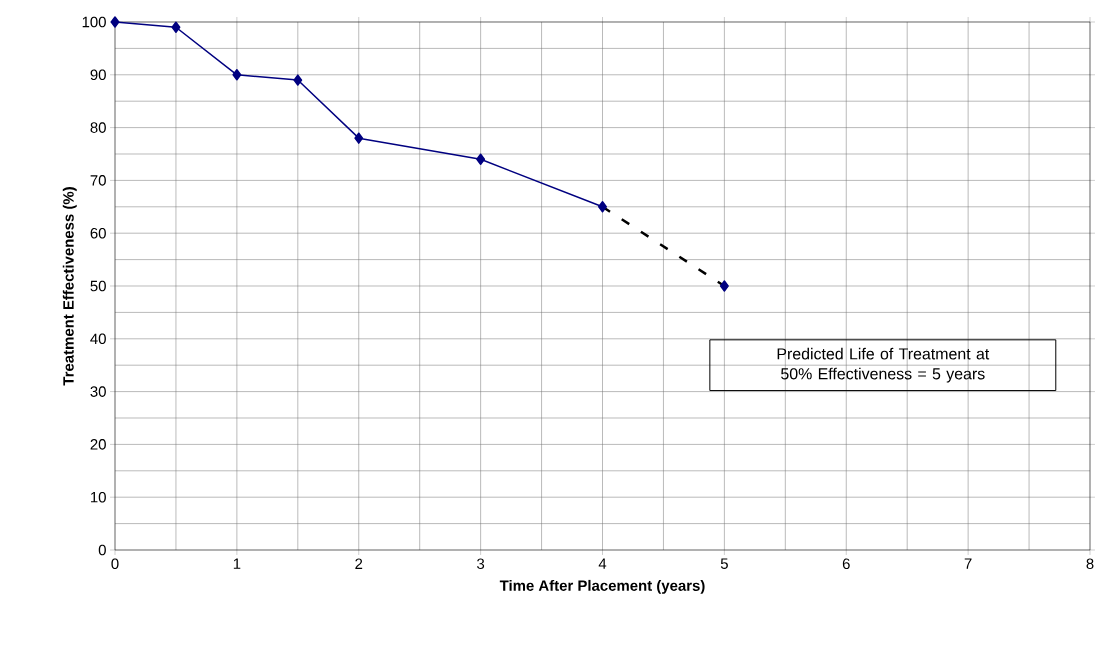 This screenshot has height=647, width=1099. Describe the element at coordinates (1090, 564) in the screenshot. I see `x-tick-label: 8` at that location.